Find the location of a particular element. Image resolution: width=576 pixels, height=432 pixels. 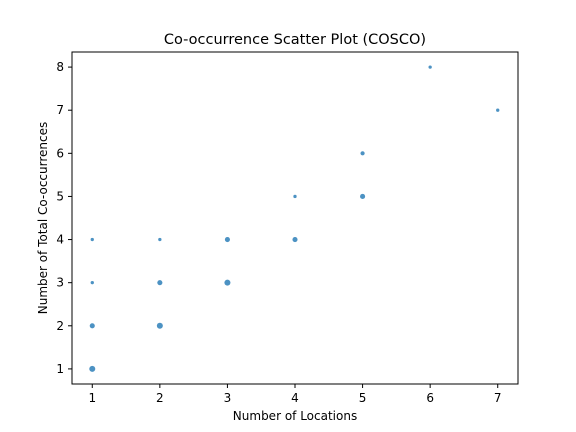

y-tick-label: 1 is located at coordinates (60, 369).